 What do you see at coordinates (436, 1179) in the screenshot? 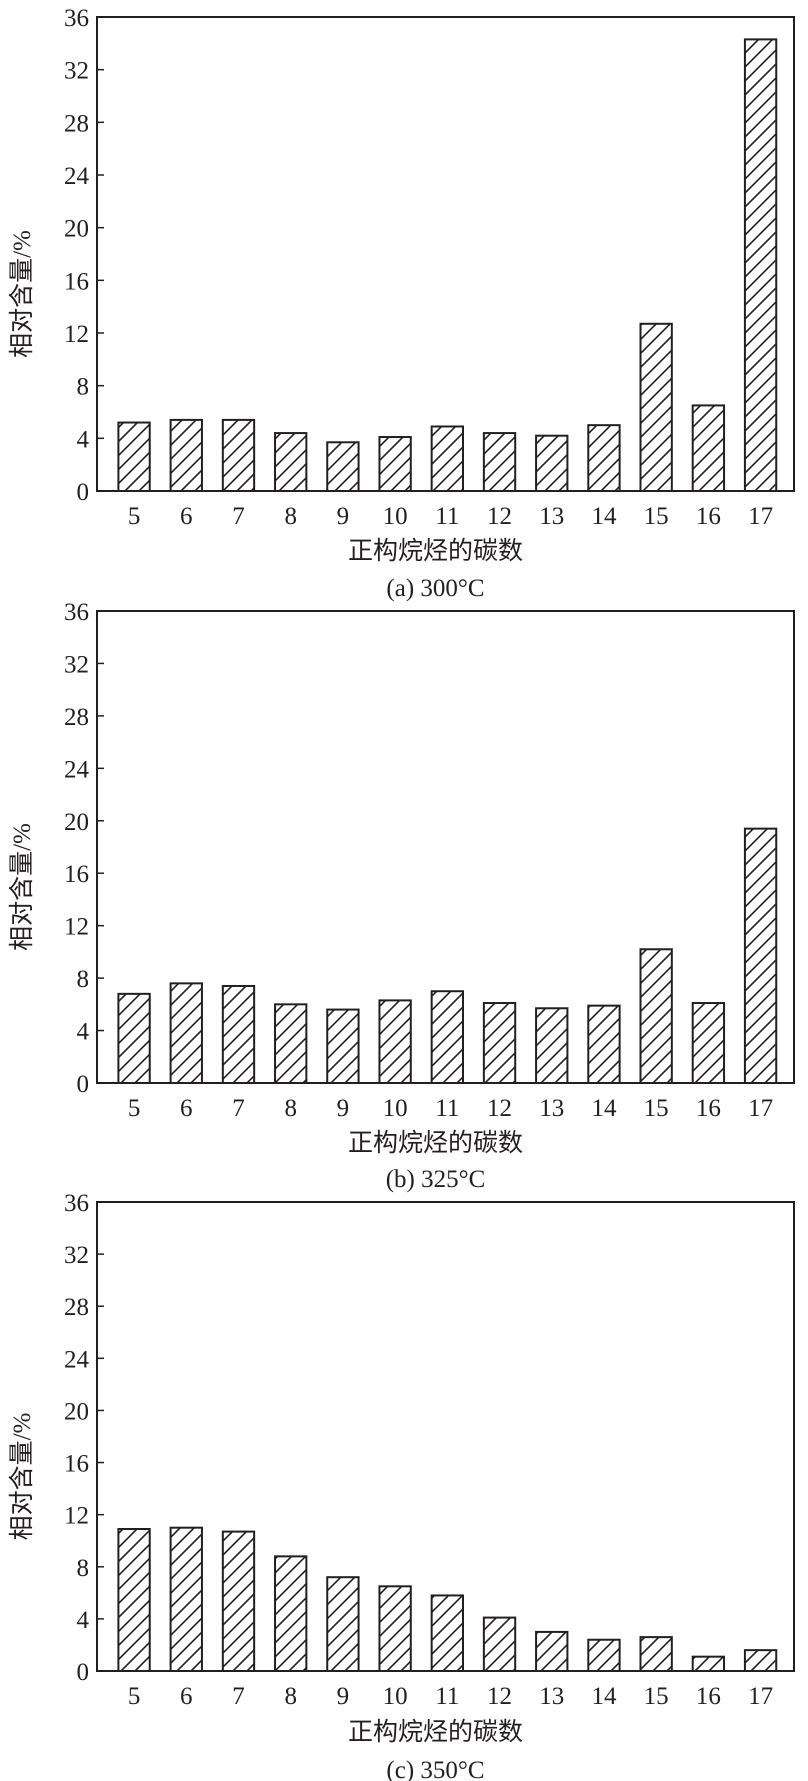
I see `chart-caption: (b) 325°C` at bounding box center [436, 1179].